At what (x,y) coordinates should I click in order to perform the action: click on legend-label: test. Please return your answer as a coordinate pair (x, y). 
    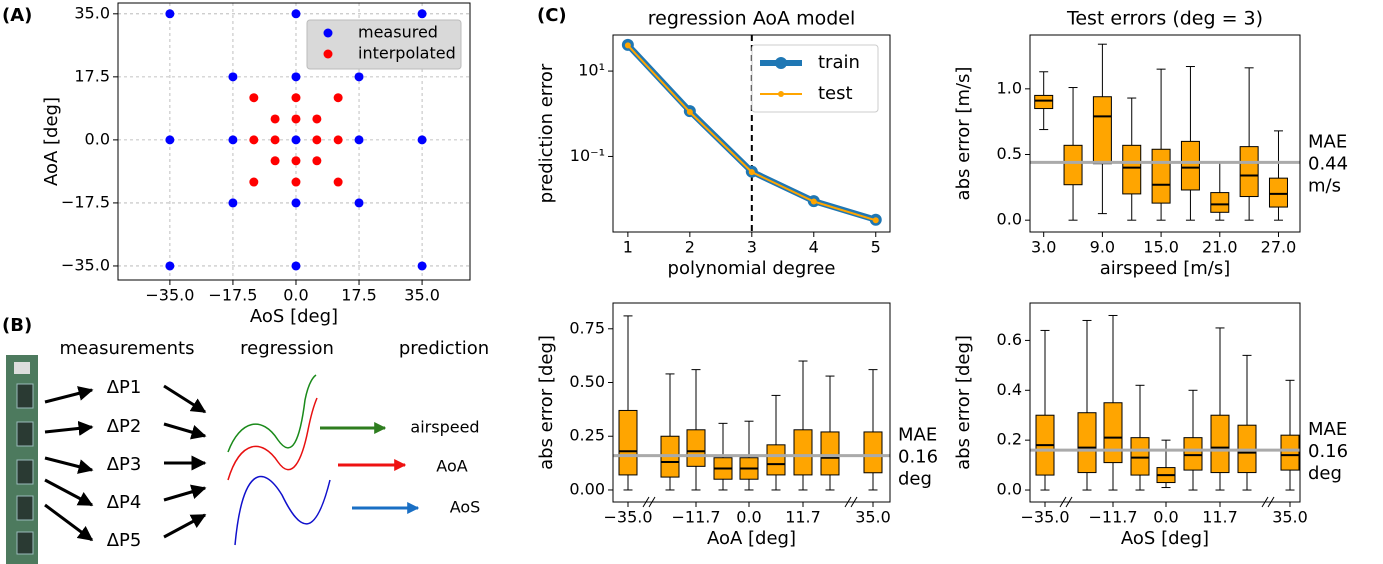
    Looking at the image, I should click on (835, 93).